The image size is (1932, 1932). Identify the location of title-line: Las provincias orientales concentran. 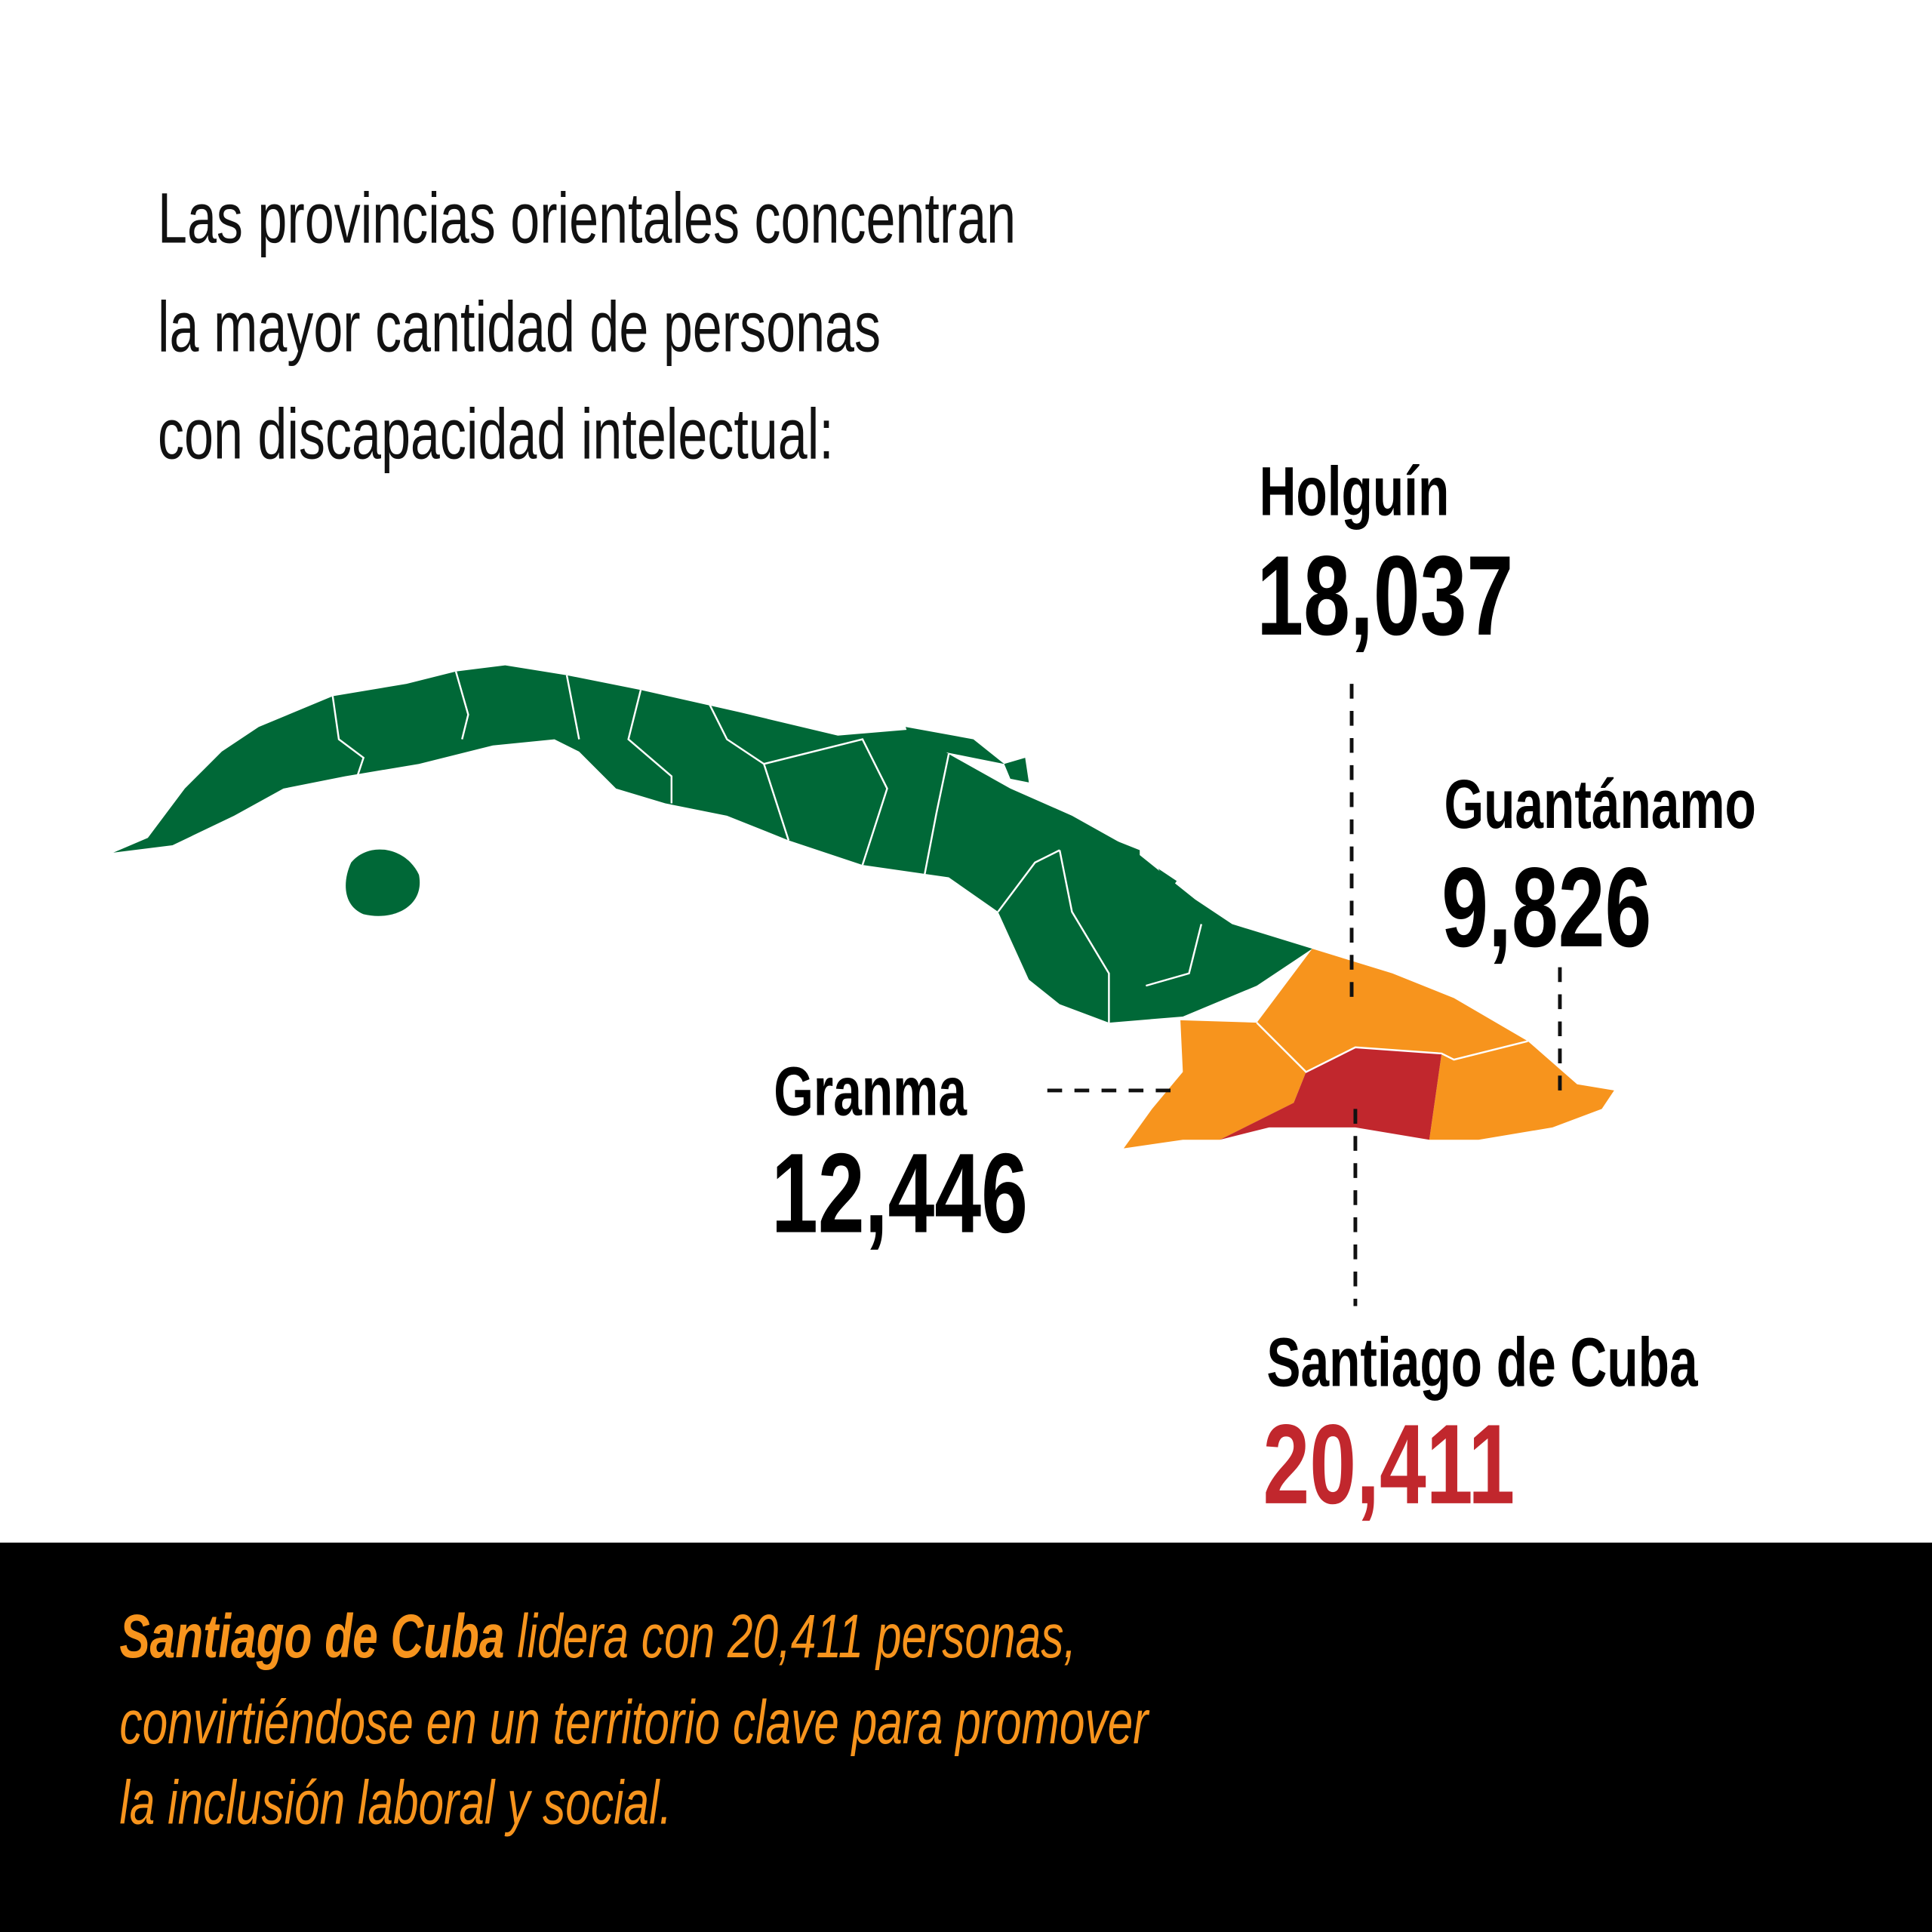
(587, 218).